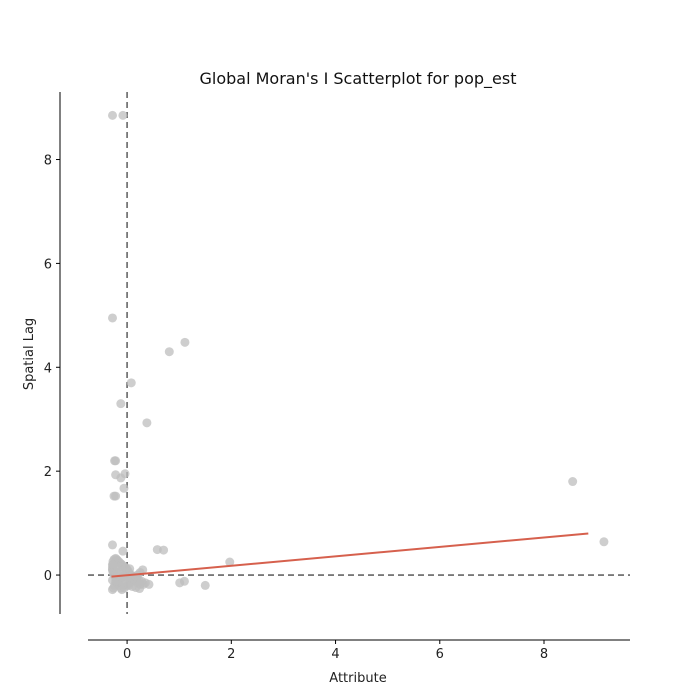 The image size is (700, 700). Describe the element at coordinates (335, 654) in the screenshot. I see `x-tick-label: 4` at that location.